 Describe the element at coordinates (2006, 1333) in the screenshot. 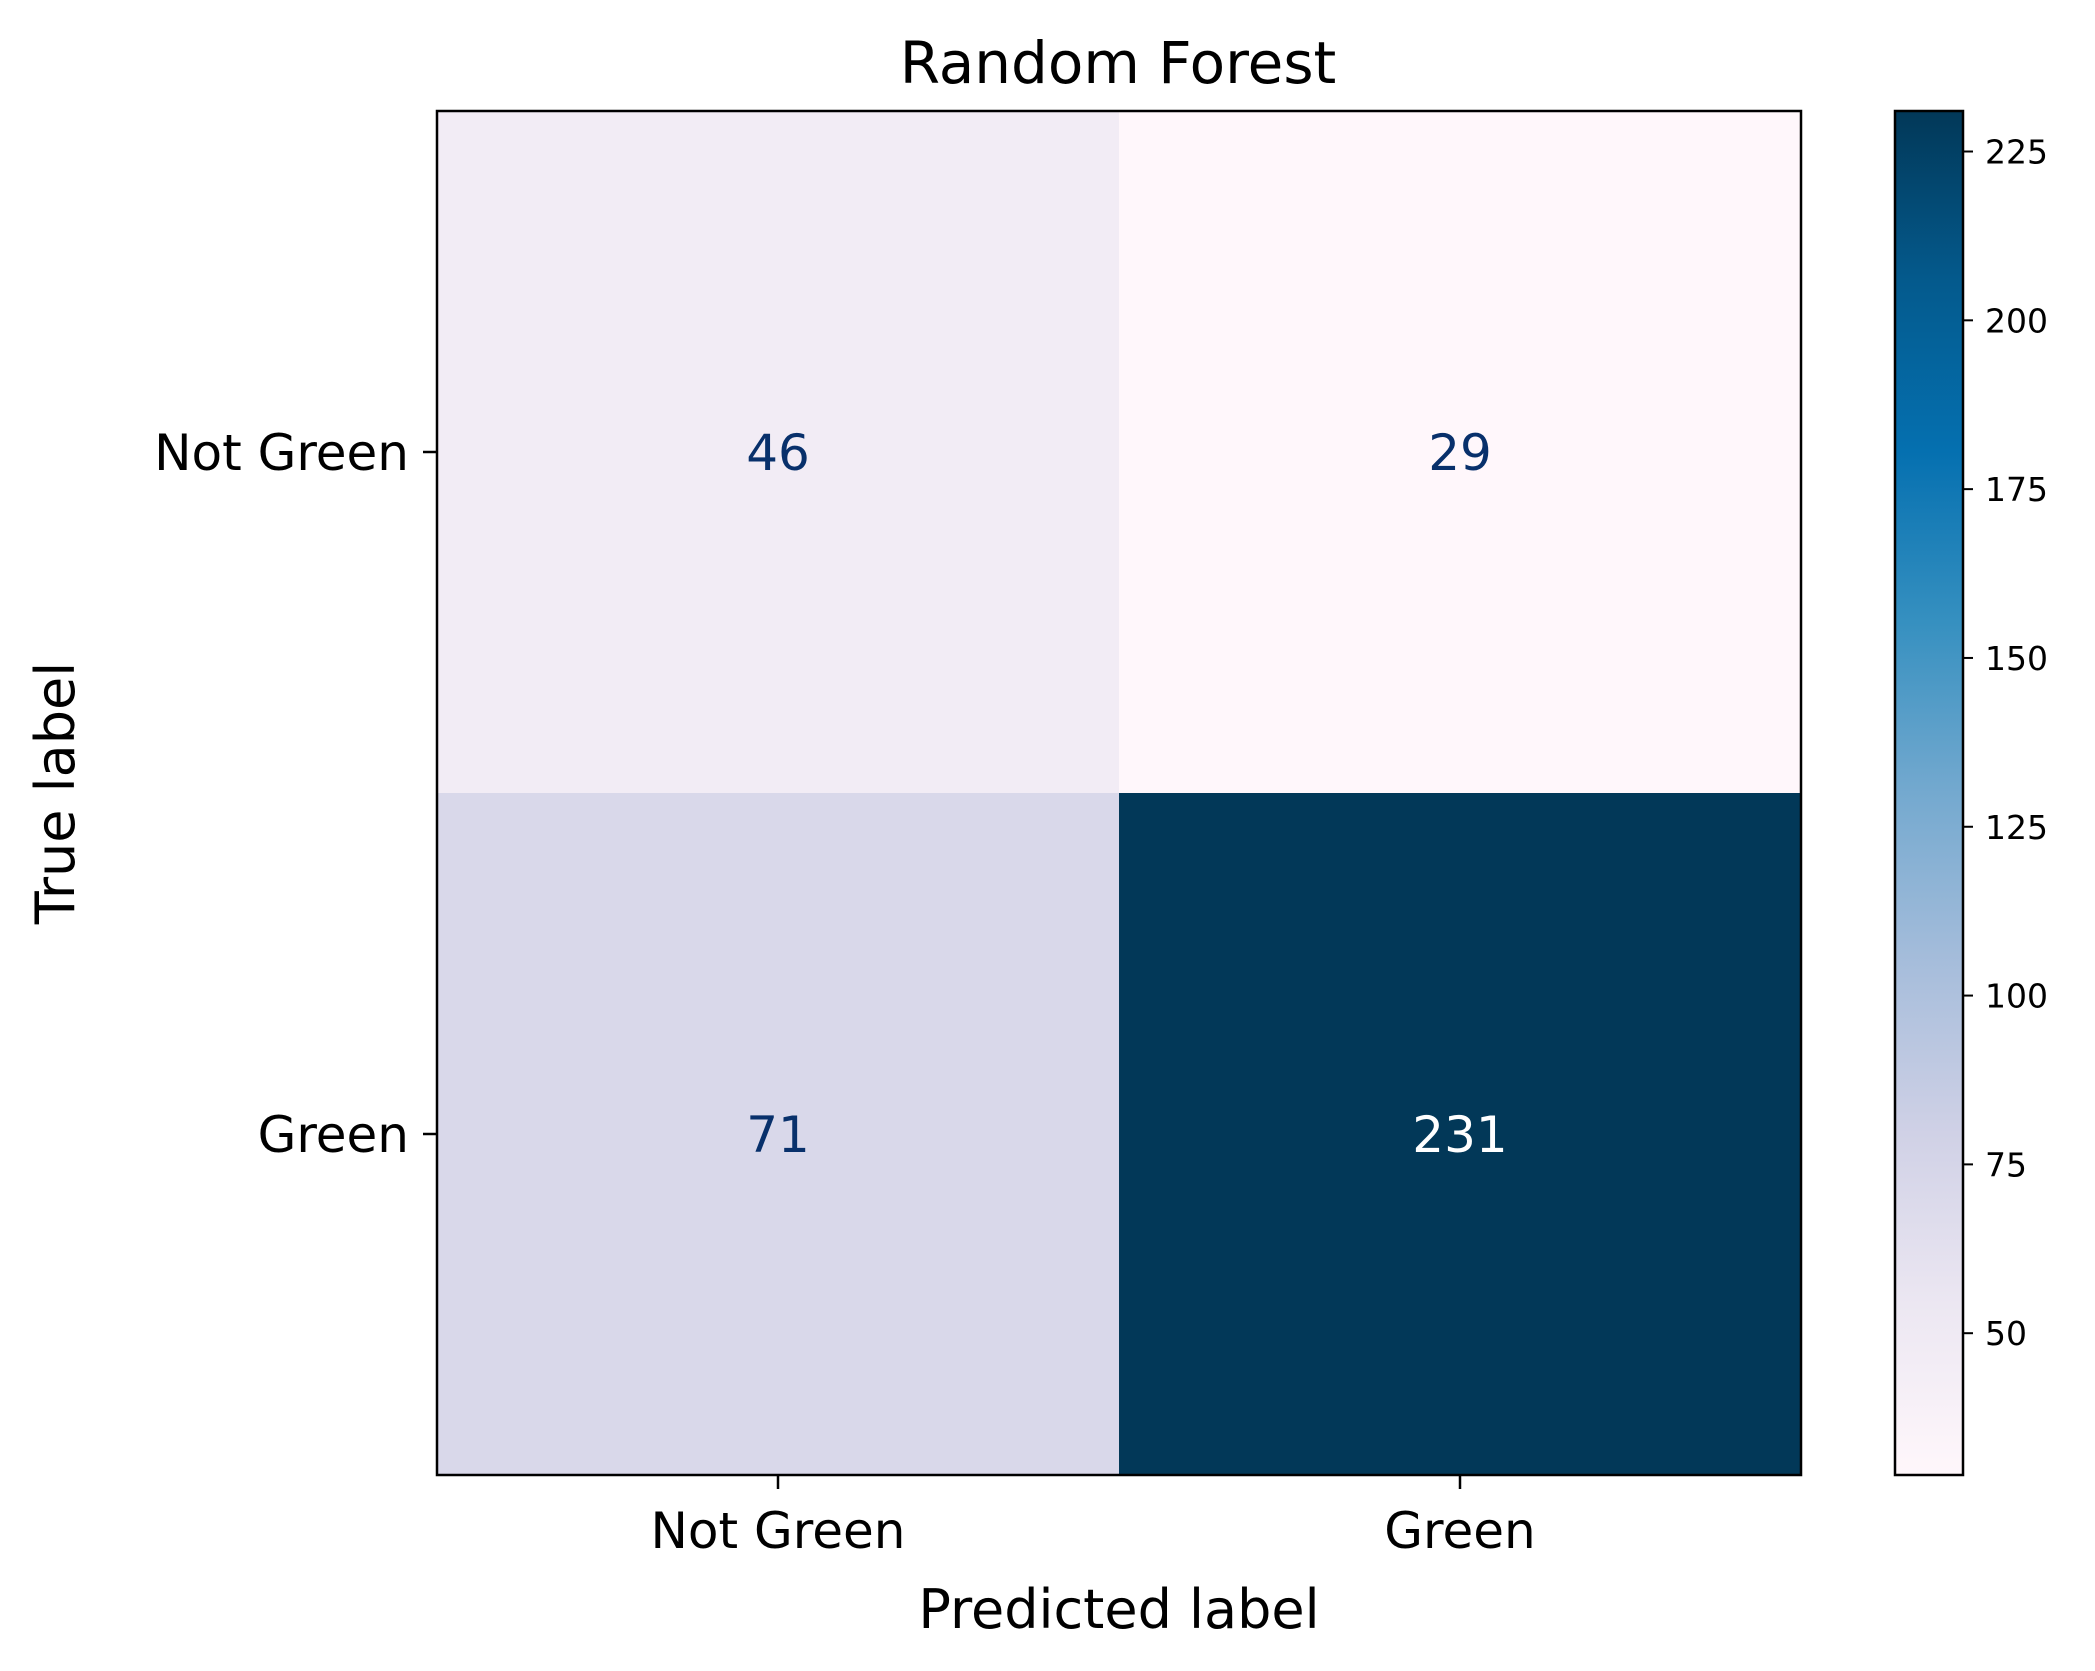

I see `colorbar-tick-label: 50` at that location.